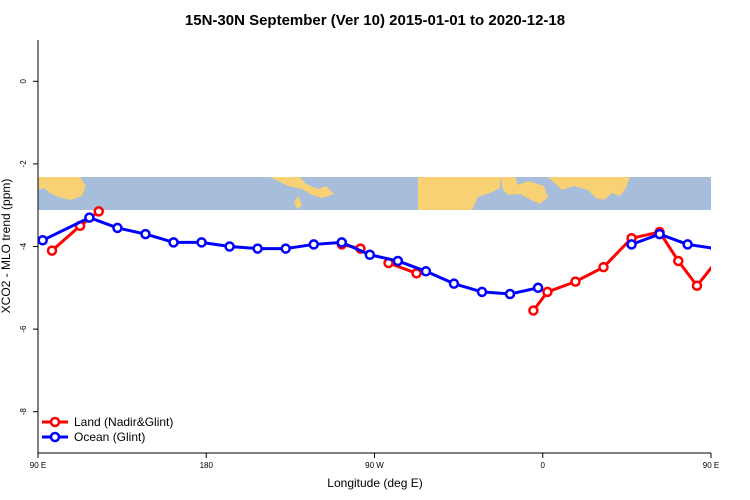 The width and height of the screenshot is (750, 500). I want to click on legend-item-land: Land (Nadir&Glint), so click(107, 422).